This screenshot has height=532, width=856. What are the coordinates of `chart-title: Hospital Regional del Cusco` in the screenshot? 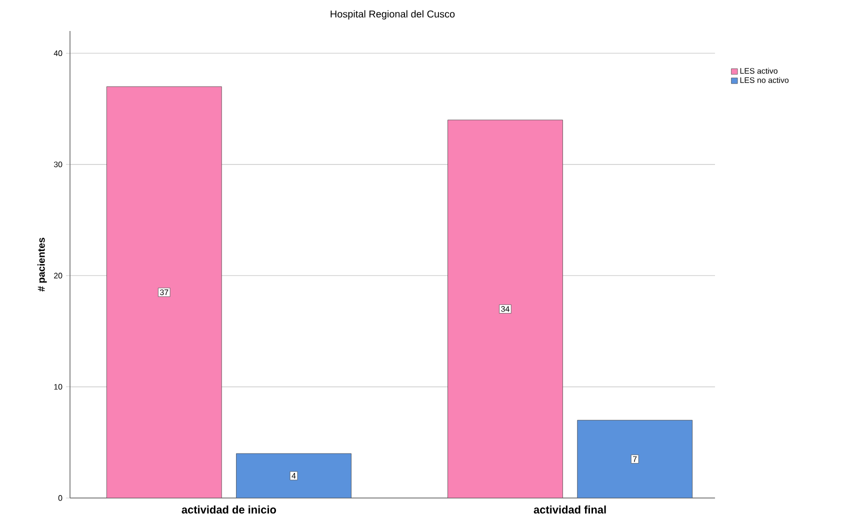 It's located at (392, 15).